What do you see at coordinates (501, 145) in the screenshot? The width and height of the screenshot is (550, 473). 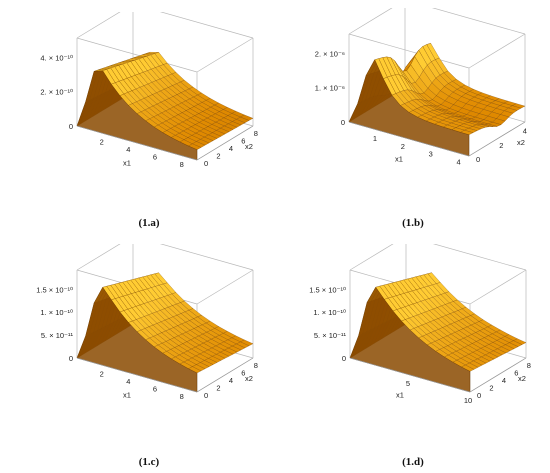 I see `x2-ticks: 0 2 4` at bounding box center [501, 145].